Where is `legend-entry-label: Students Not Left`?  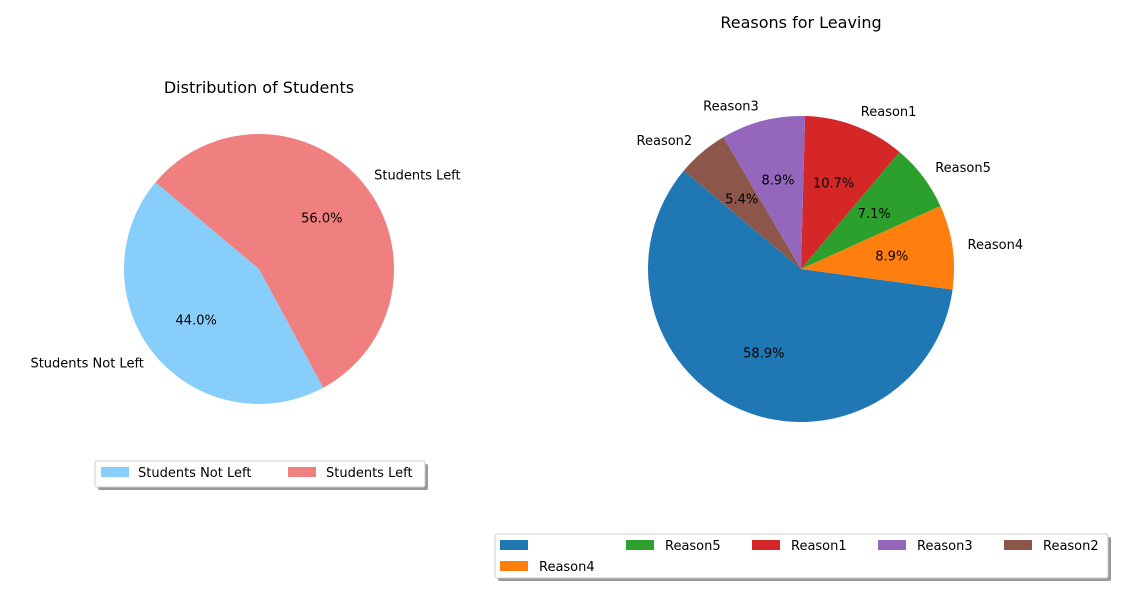
legend-entry-label: Students Not Left is located at coordinates (194, 473).